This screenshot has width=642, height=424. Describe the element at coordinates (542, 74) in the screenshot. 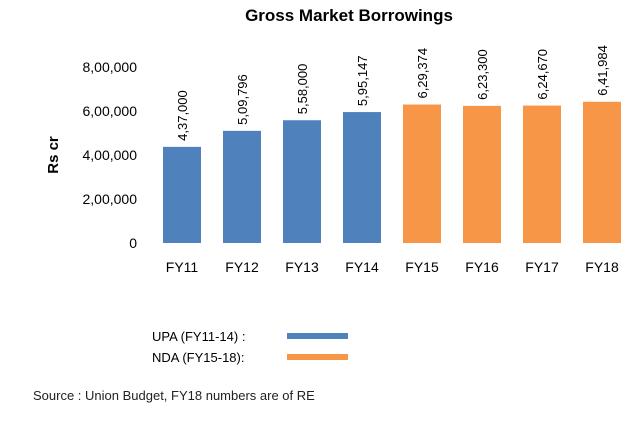

I see `data-label-fy17: 6,24,670` at that location.